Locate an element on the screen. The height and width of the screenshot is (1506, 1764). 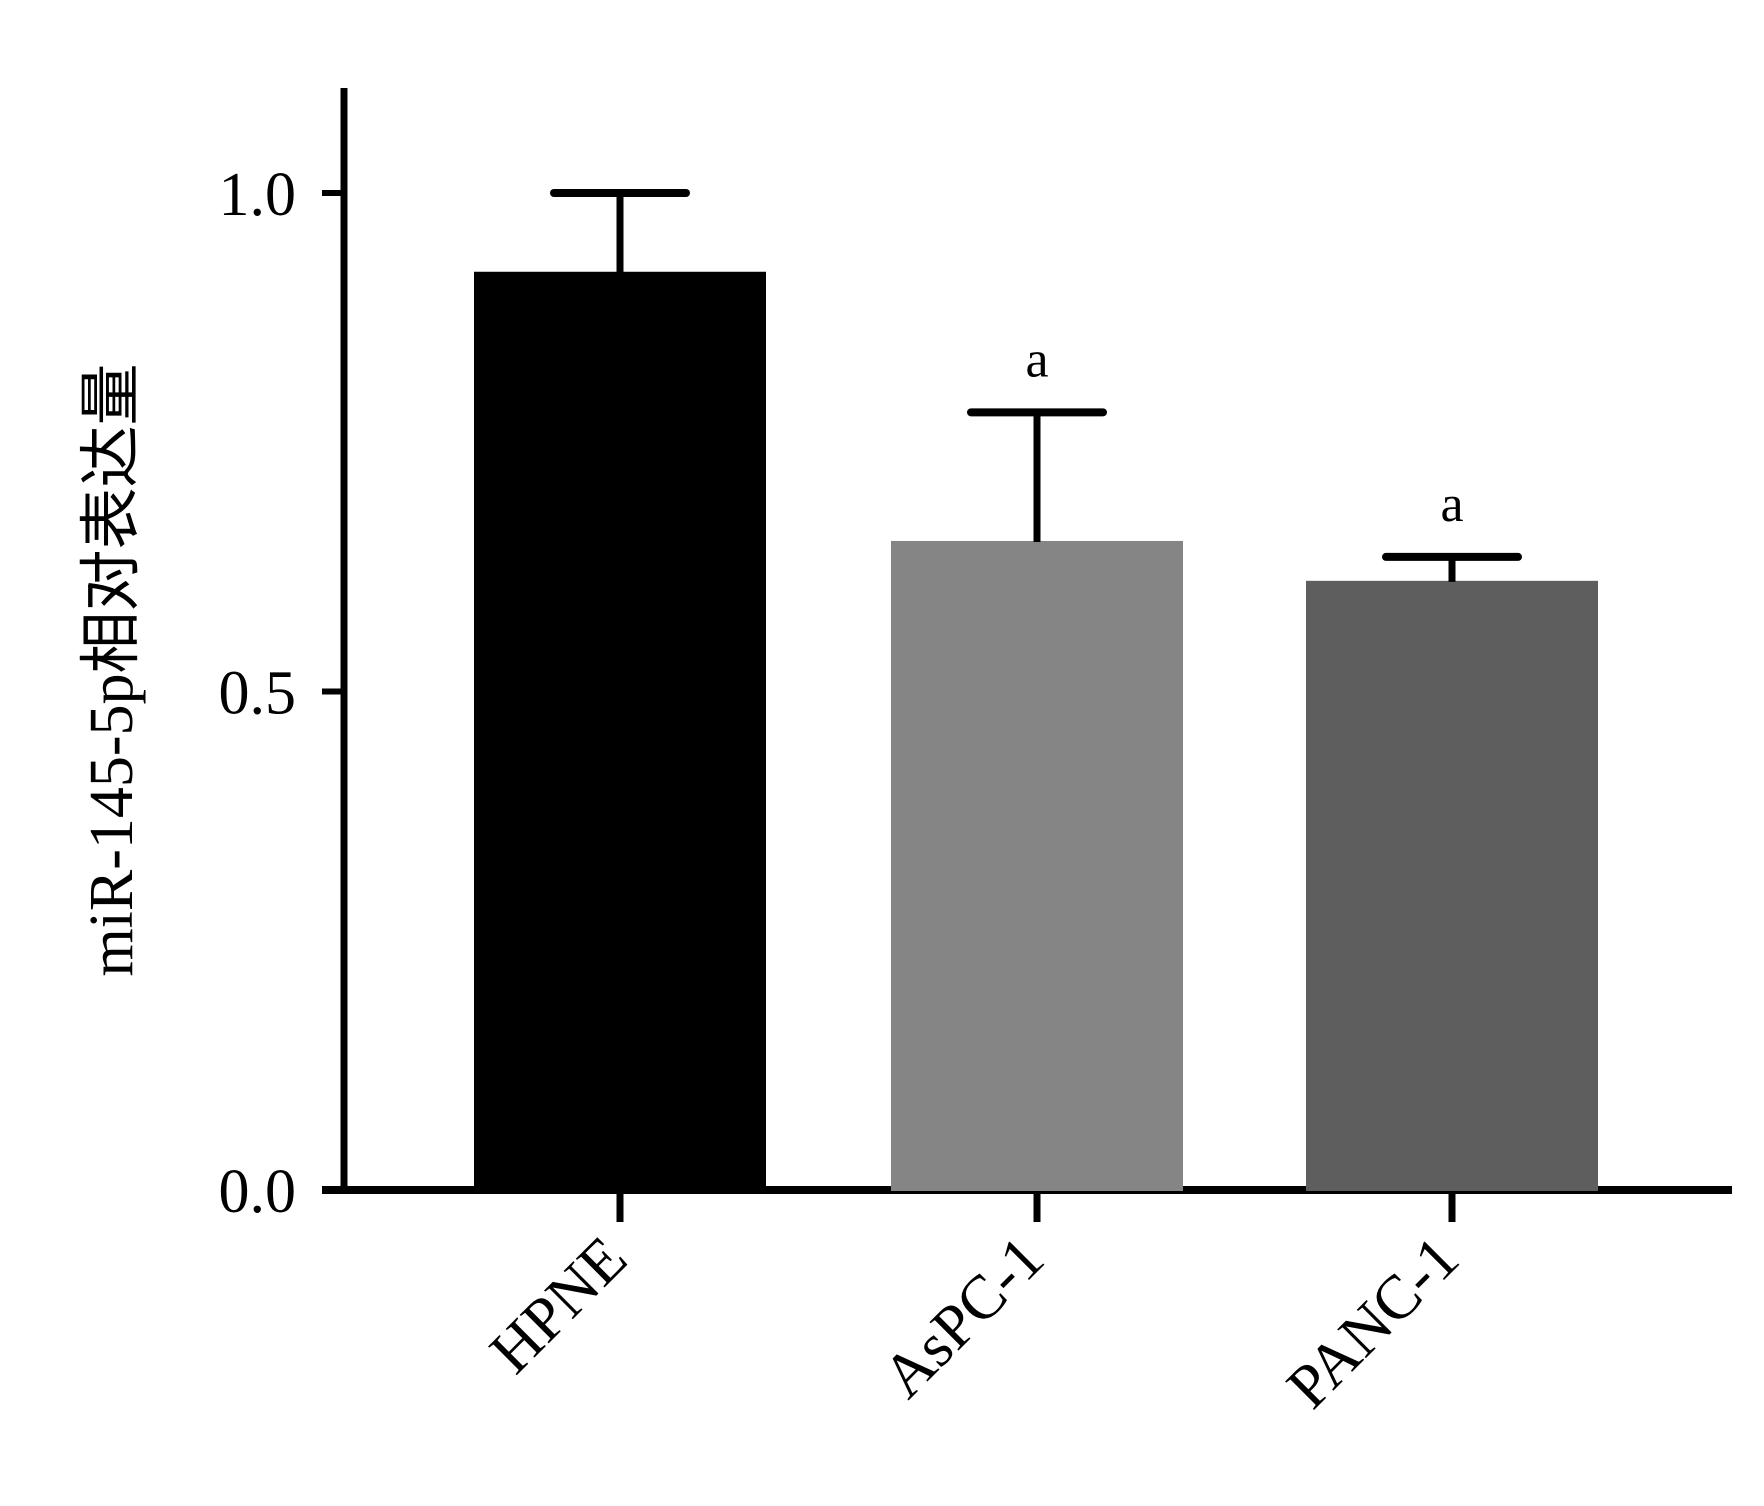
y-tick-label: 0.5 is located at coordinates (258, 694).